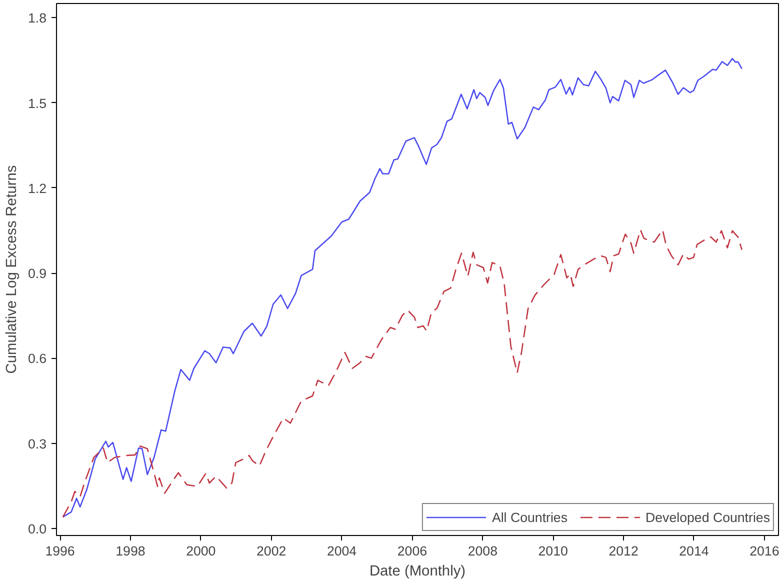 The width and height of the screenshot is (783, 582). What do you see at coordinates (37, 188) in the screenshot?
I see `y-tick-label: 1.2` at bounding box center [37, 188].